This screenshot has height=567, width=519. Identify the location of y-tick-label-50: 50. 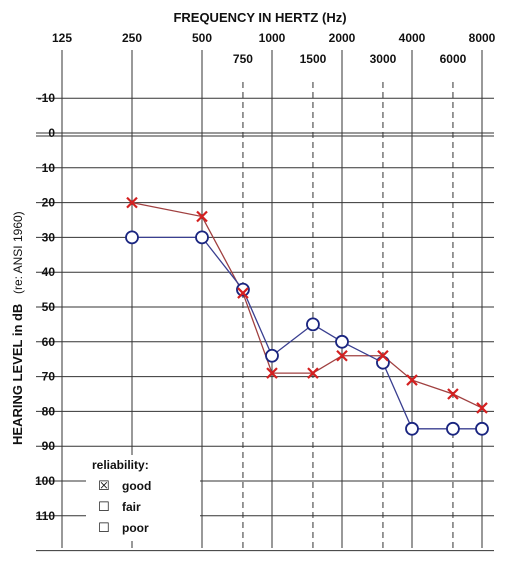
(49, 307).